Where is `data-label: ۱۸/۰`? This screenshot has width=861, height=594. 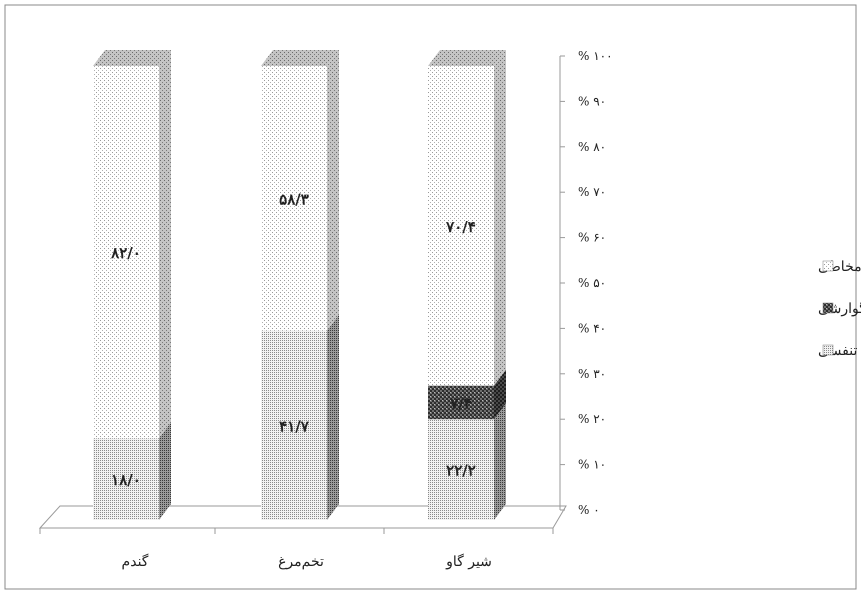 data-label: ۱۸/۰ is located at coordinates (126, 480).